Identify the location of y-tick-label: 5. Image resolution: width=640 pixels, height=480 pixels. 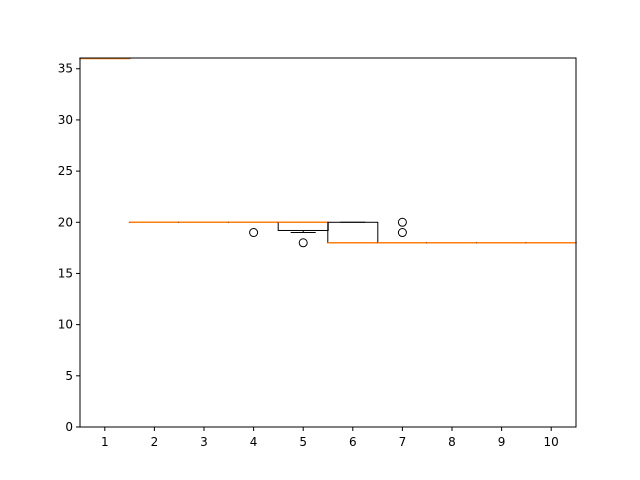
(69, 376).